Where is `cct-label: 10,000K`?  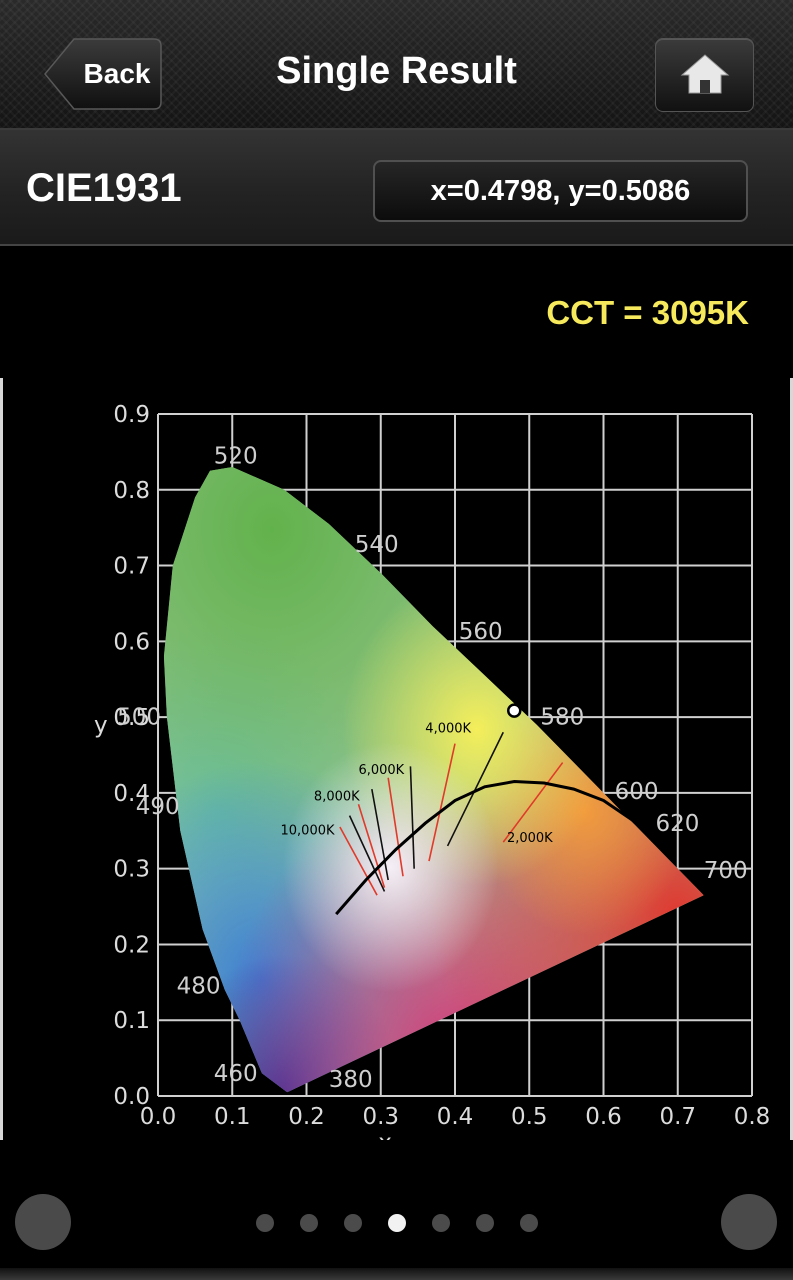
cct-label: 10,000K is located at coordinates (308, 831).